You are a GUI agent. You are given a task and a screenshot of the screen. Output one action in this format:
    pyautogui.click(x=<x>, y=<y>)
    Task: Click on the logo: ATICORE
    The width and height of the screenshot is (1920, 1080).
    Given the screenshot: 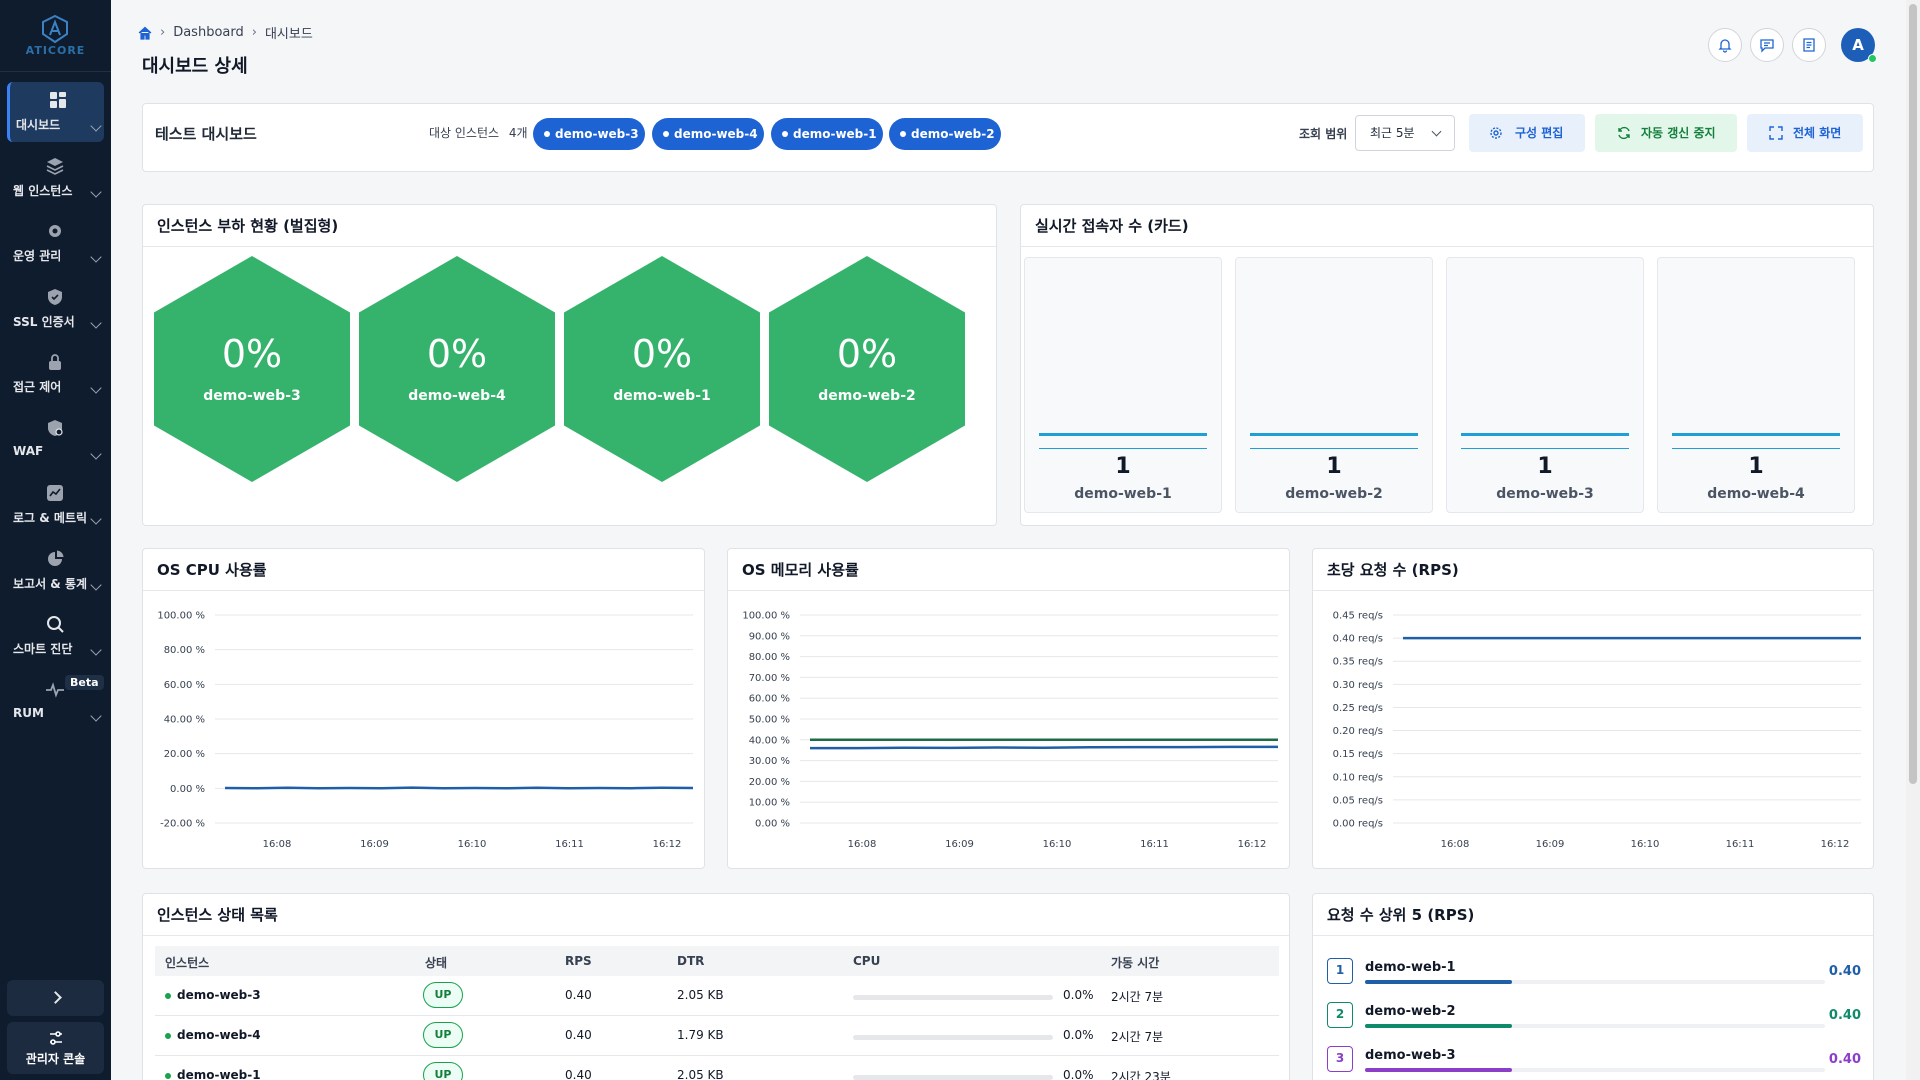 What is the action you would take?
    pyautogui.click(x=55, y=36)
    